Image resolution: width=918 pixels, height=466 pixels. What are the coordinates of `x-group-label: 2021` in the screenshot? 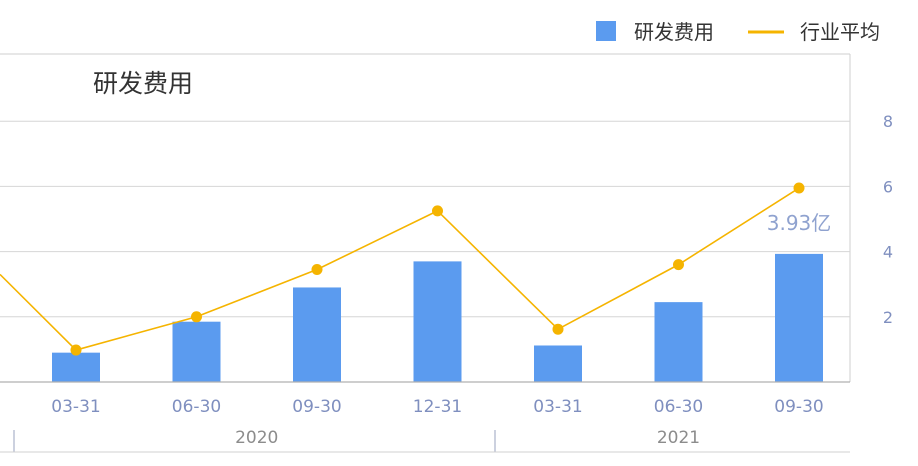 It's located at (678, 438).